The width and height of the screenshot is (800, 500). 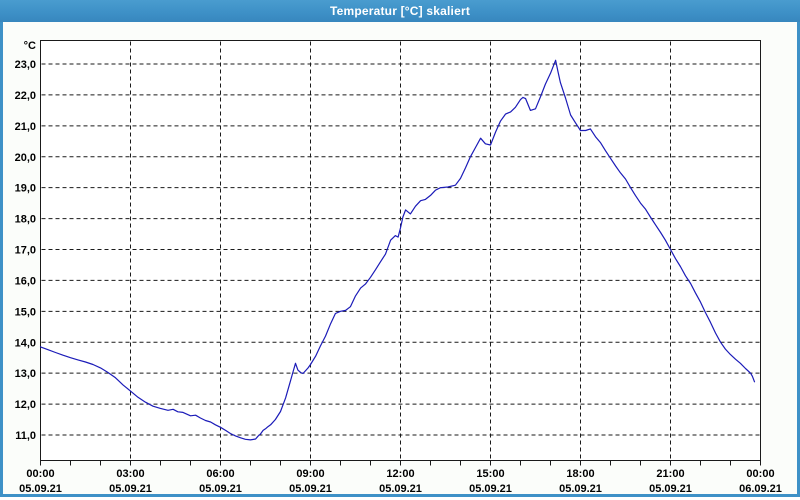 I want to click on y-tick-label: 18,0, so click(x=25, y=220).